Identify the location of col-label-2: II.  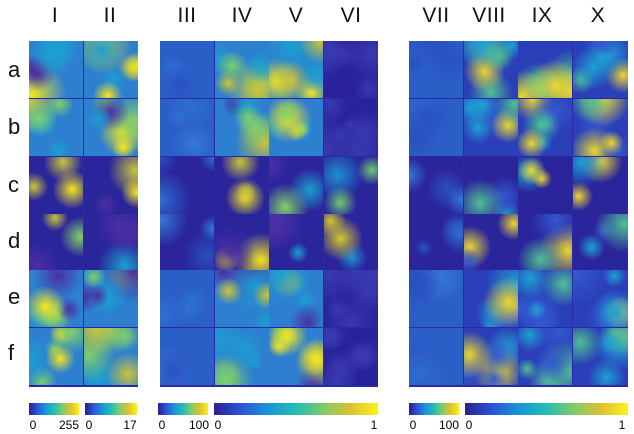
(110, 15).